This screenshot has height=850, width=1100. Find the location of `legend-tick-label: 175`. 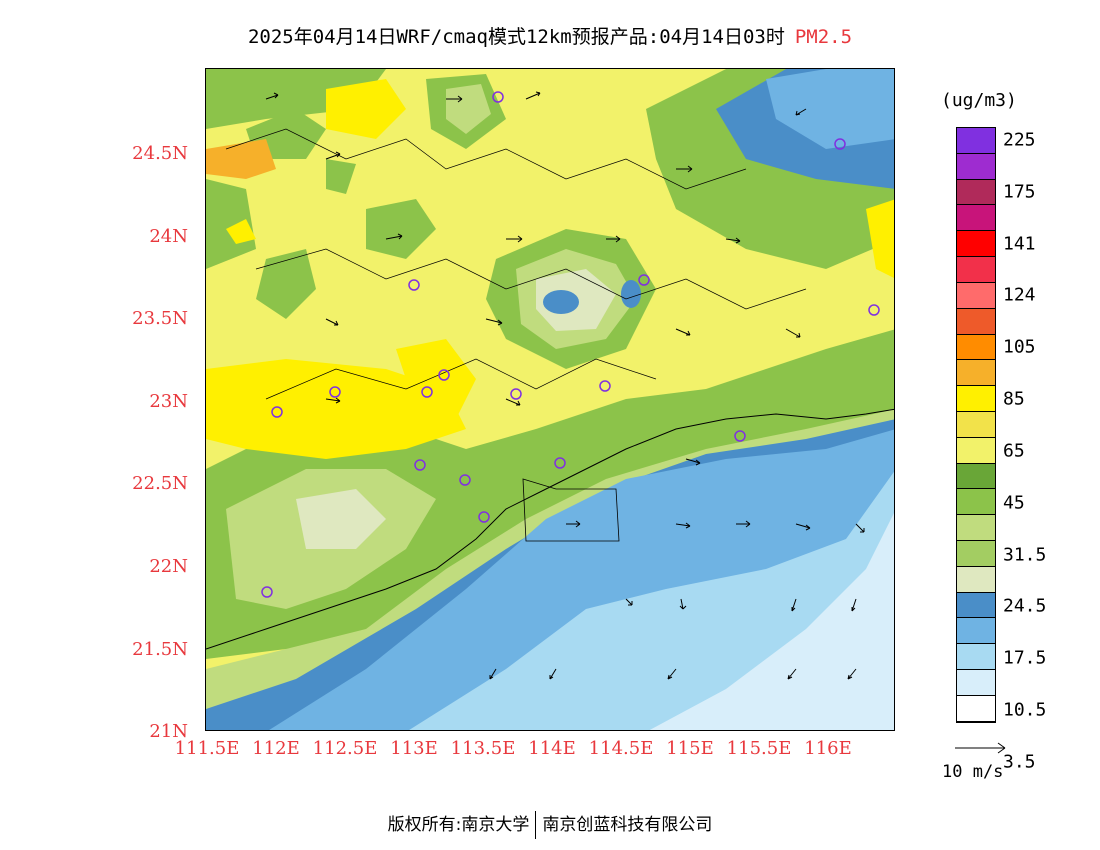

legend-tick-label: 175 is located at coordinates (1019, 192).